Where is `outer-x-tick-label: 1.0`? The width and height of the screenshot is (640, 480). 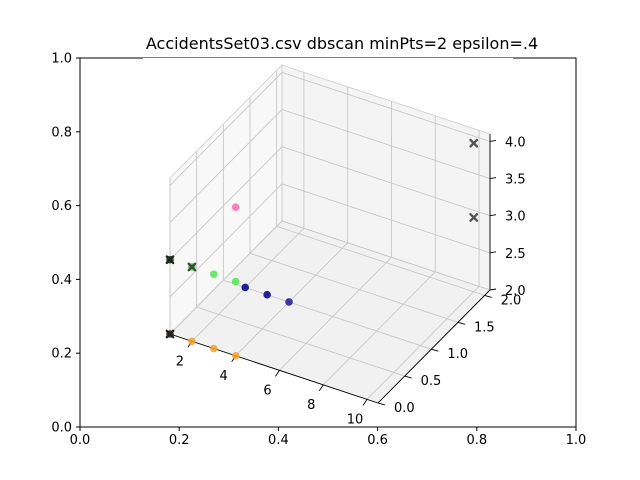 outer-x-tick-label: 1.0 is located at coordinates (576, 440).